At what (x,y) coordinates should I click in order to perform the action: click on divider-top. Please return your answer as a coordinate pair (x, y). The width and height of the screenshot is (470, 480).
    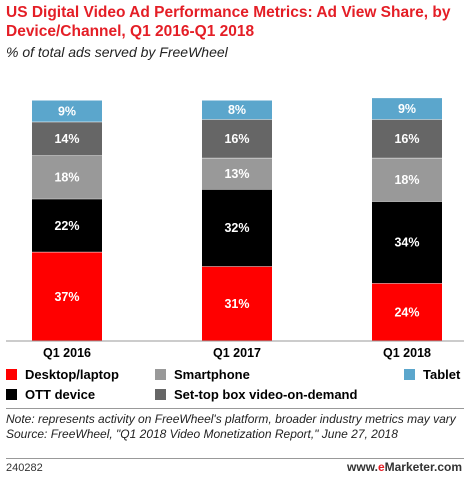
    Looking at the image, I should click on (235, 408).